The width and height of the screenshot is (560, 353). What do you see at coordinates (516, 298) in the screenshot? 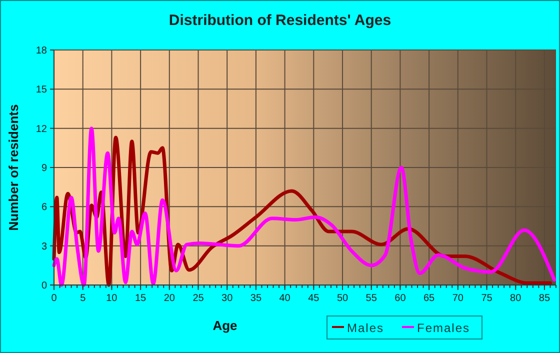
I see `x-tick-label: 80` at bounding box center [516, 298].